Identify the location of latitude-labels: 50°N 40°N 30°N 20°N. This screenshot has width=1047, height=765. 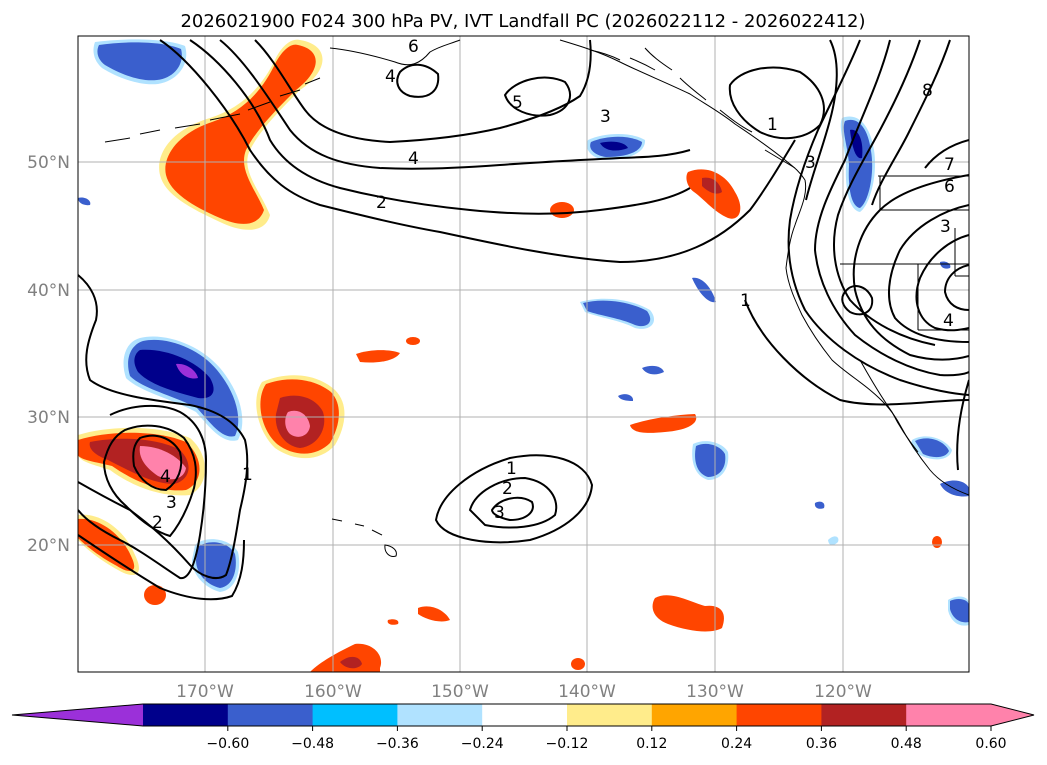
(48, 354).